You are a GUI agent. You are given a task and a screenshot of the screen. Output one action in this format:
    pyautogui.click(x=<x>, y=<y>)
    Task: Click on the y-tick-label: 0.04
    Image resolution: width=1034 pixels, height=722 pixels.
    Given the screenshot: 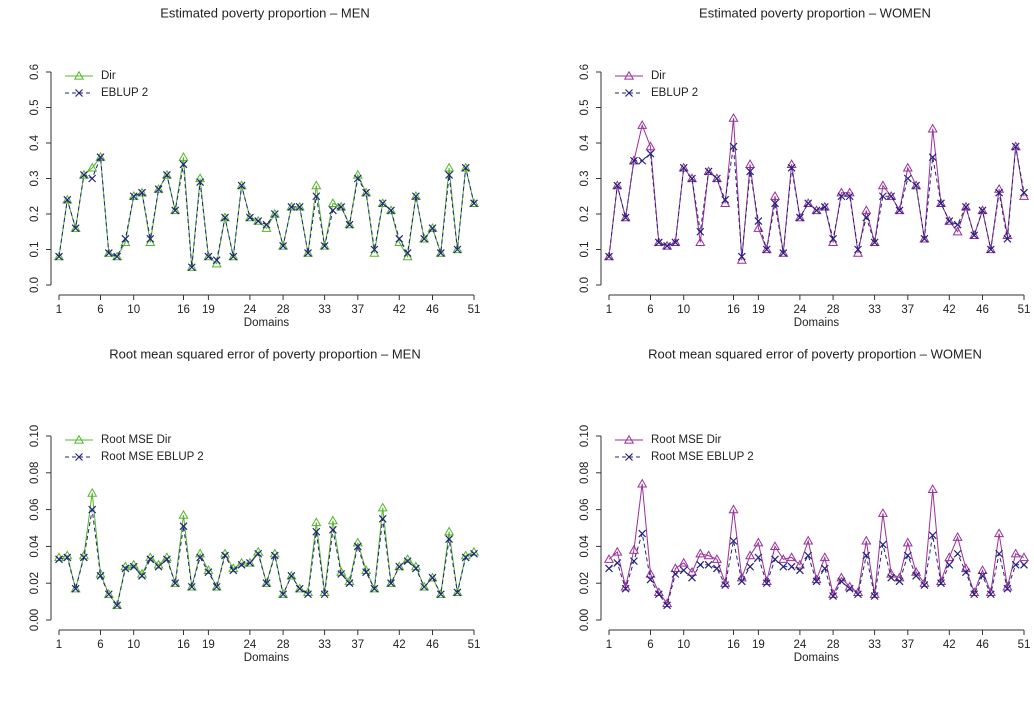 What is the action you would take?
    pyautogui.click(x=585, y=546)
    